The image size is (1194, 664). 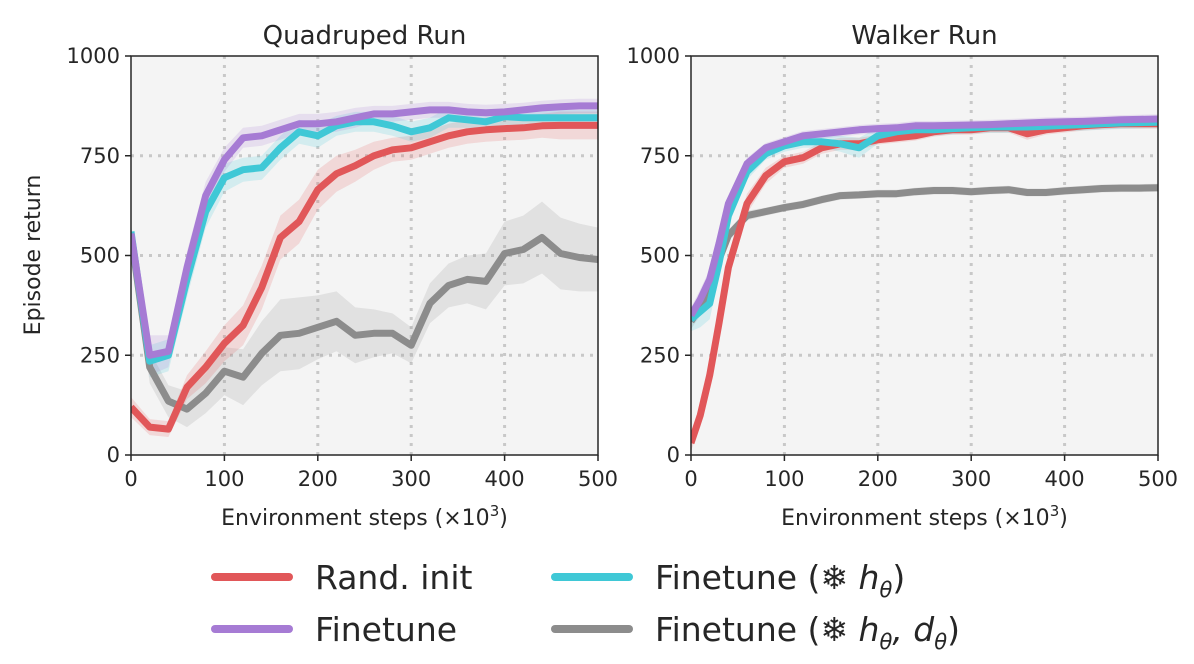 I want to click on line-finetune, so click(x=924, y=216).